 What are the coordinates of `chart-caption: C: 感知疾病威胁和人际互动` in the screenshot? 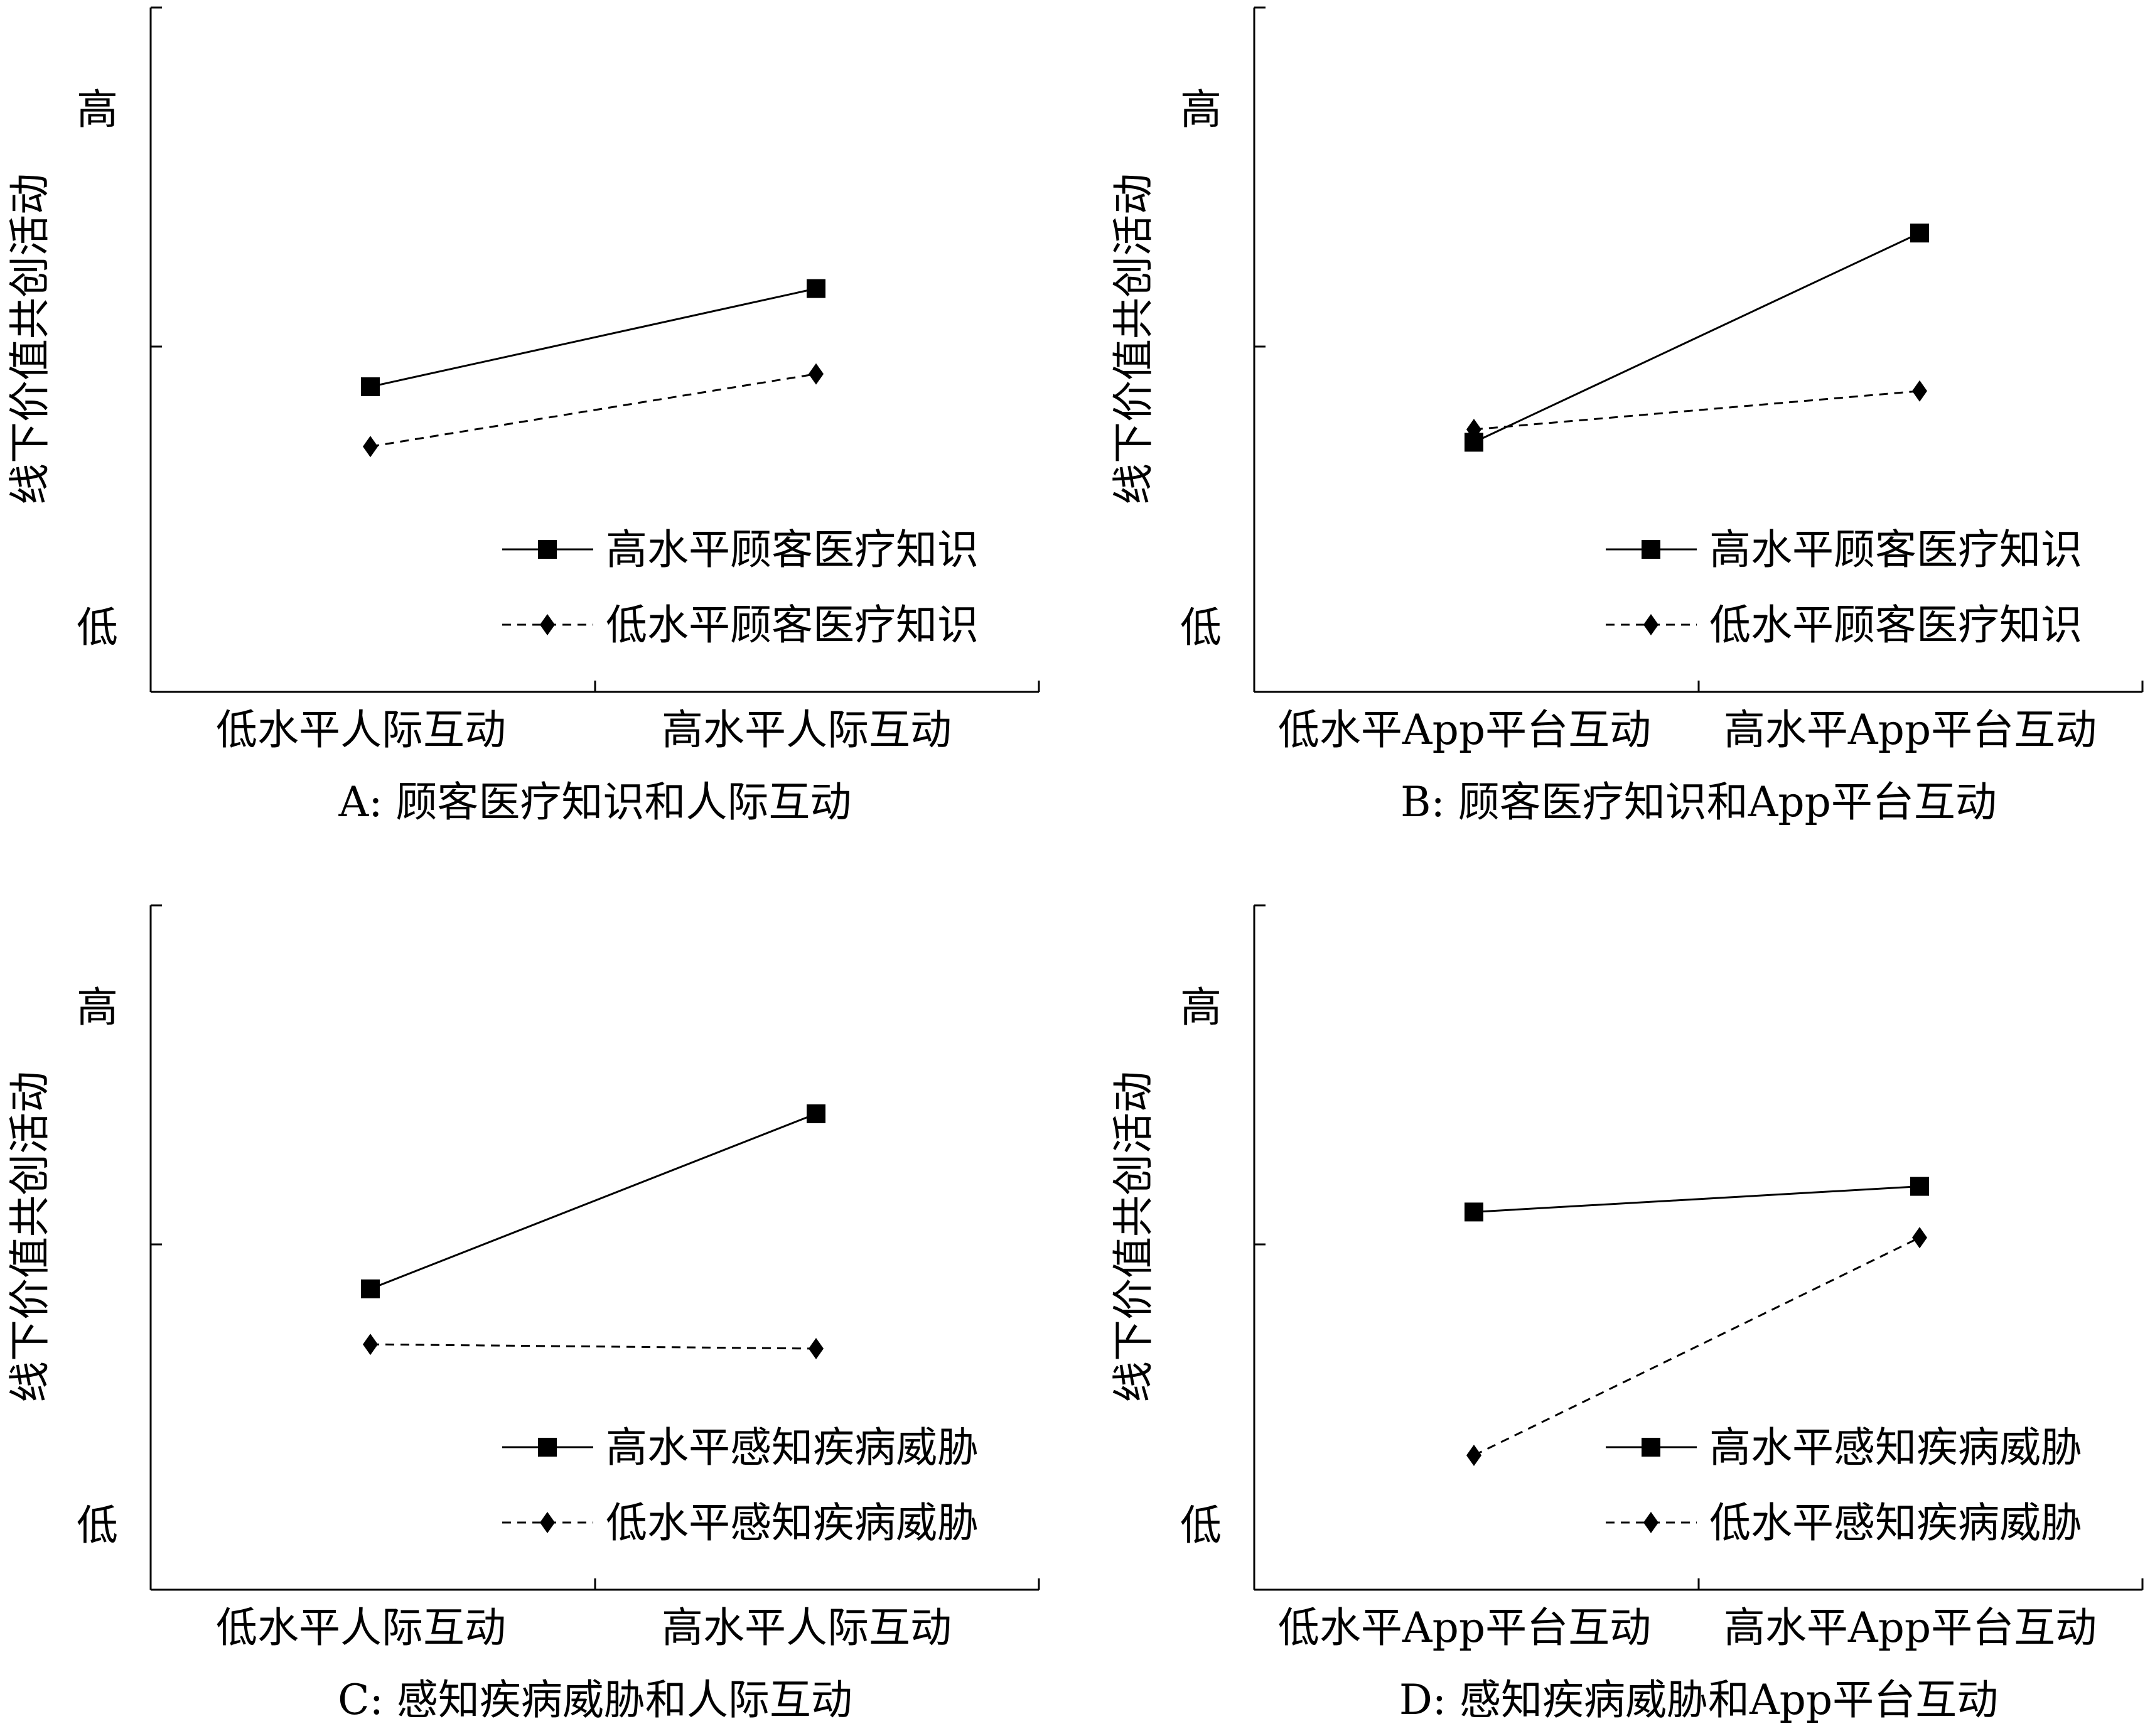 It's located at (595, 1700).